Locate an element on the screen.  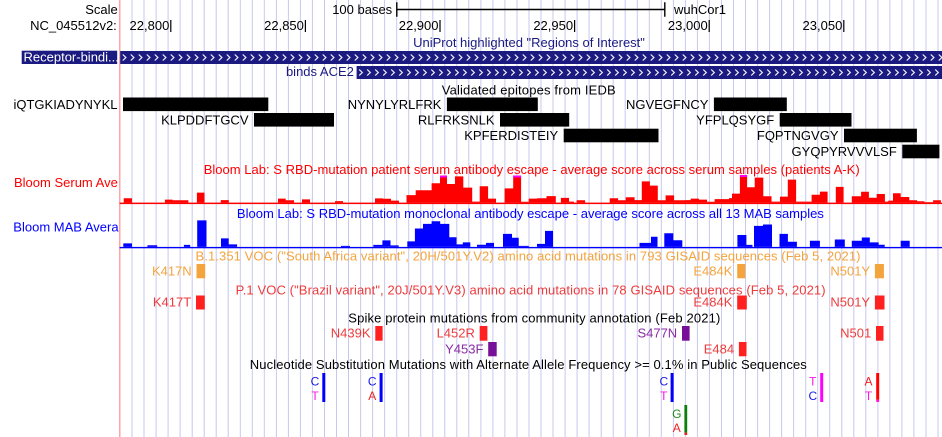
svg-text: GYQPYRVVVLSF is located at coordinates (844, 151).